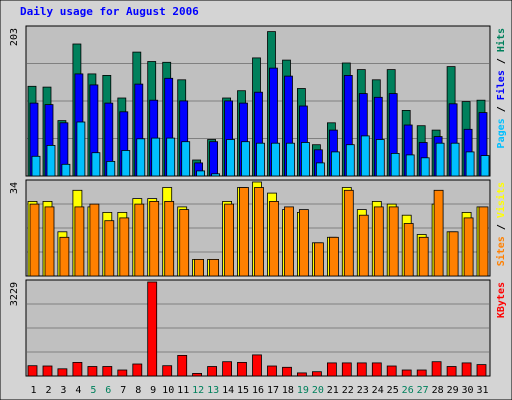 The width and height of the screenshot is (512, 400). I want to click on day-label-6: 6, so click(108, 390).